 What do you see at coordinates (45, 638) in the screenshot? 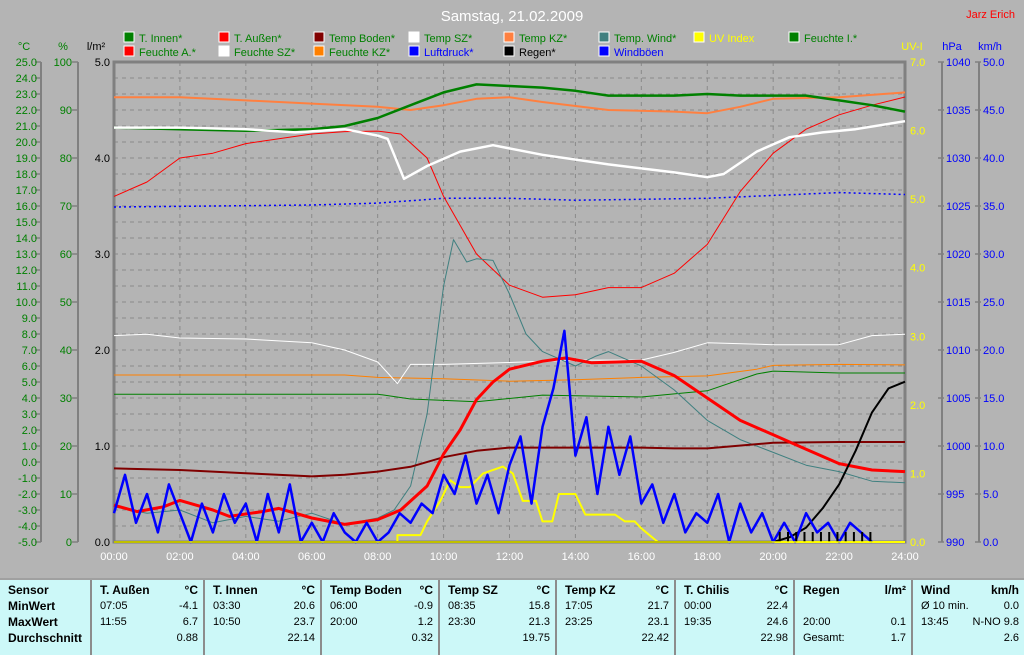
I see `row-label: Durchschnitt` at bounding box center [45, 638].